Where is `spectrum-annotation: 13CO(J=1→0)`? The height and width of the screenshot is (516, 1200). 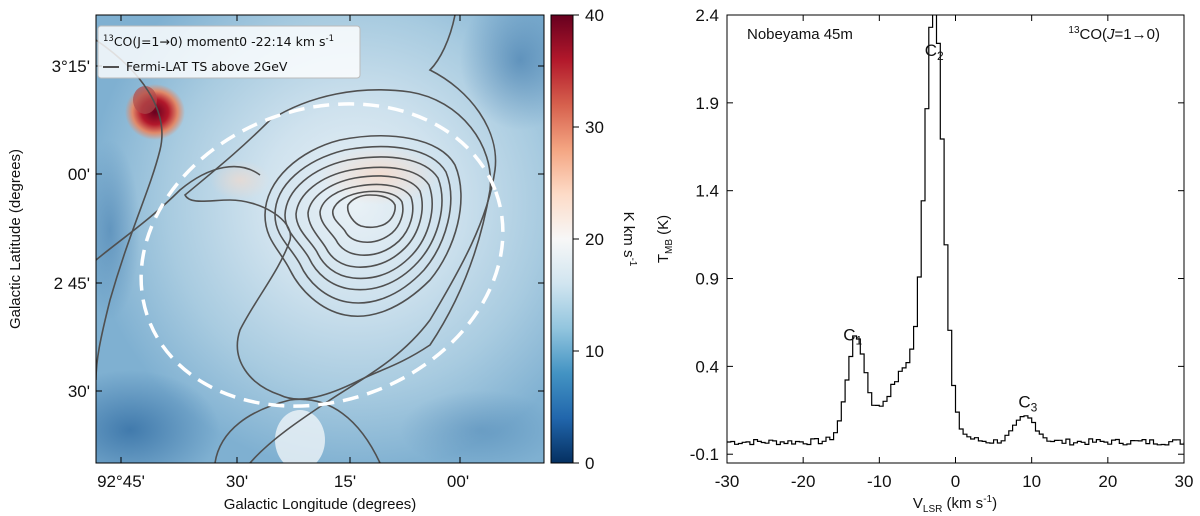 spectrum-annotation: 13CO(J=1→0) is located at coordinates (1114, 34).